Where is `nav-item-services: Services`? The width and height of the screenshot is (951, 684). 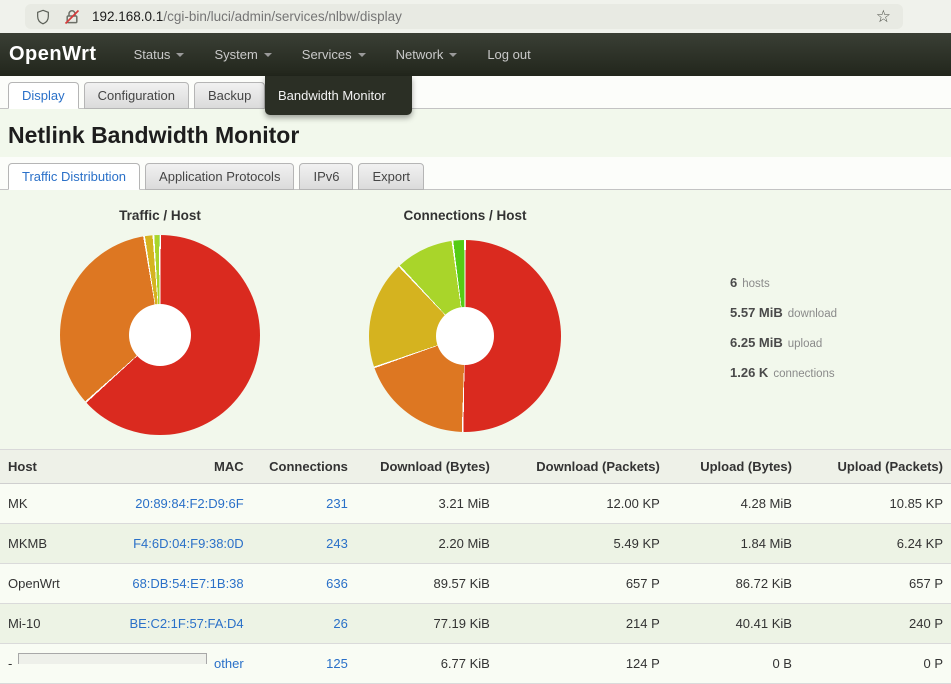
nav-item-services: Services is located at coordinates (334, 54).